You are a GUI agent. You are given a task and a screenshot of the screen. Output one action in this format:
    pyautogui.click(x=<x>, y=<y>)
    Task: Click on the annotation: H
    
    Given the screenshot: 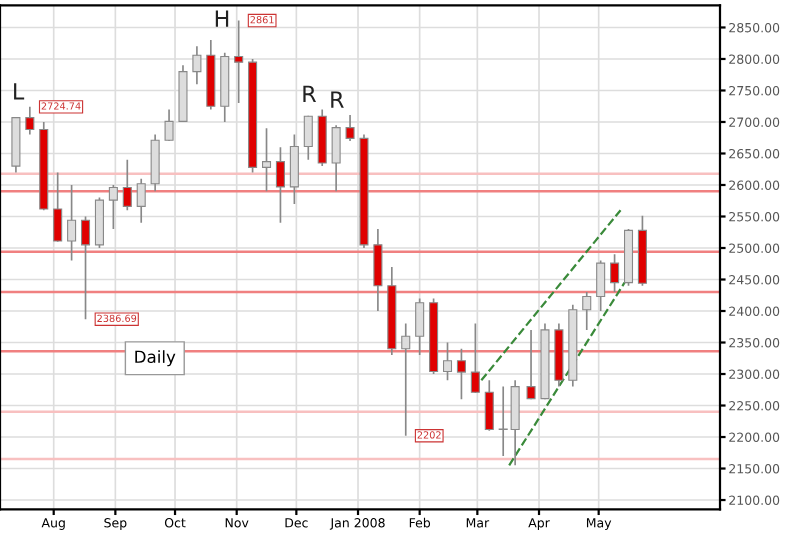 What is the action you would take?
    pyautogui.click(x=222, y=18)
    